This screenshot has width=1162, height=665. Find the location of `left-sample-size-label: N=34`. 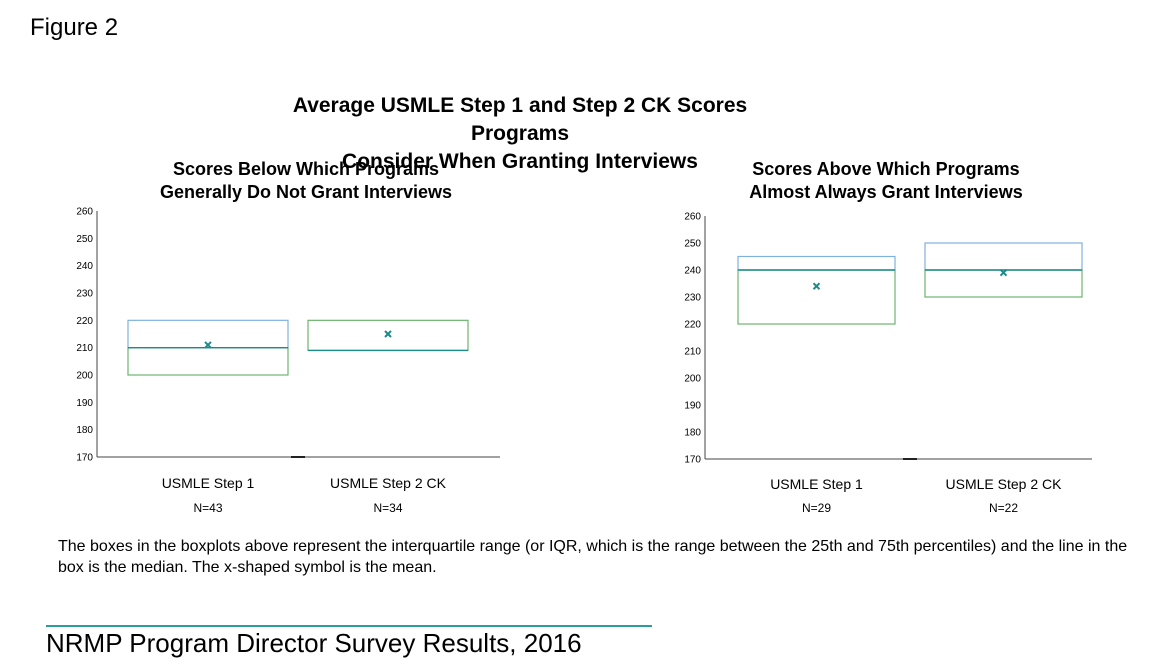

left-sample-size-label: N=34 is located at coordinates (387, 508).